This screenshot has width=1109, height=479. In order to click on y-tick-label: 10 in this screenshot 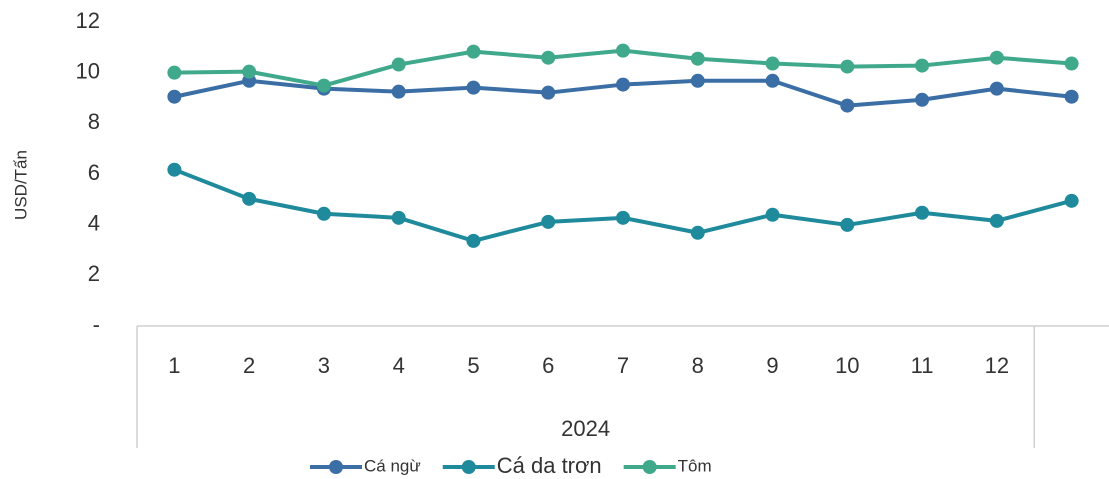, I will do `click(88, 70)`.